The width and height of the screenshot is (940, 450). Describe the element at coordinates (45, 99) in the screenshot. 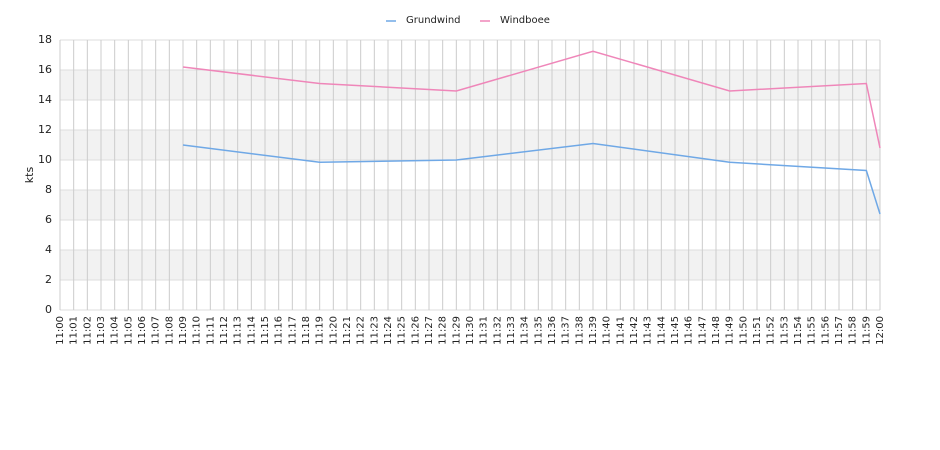

I see `y-tick-label: 14` at that location.